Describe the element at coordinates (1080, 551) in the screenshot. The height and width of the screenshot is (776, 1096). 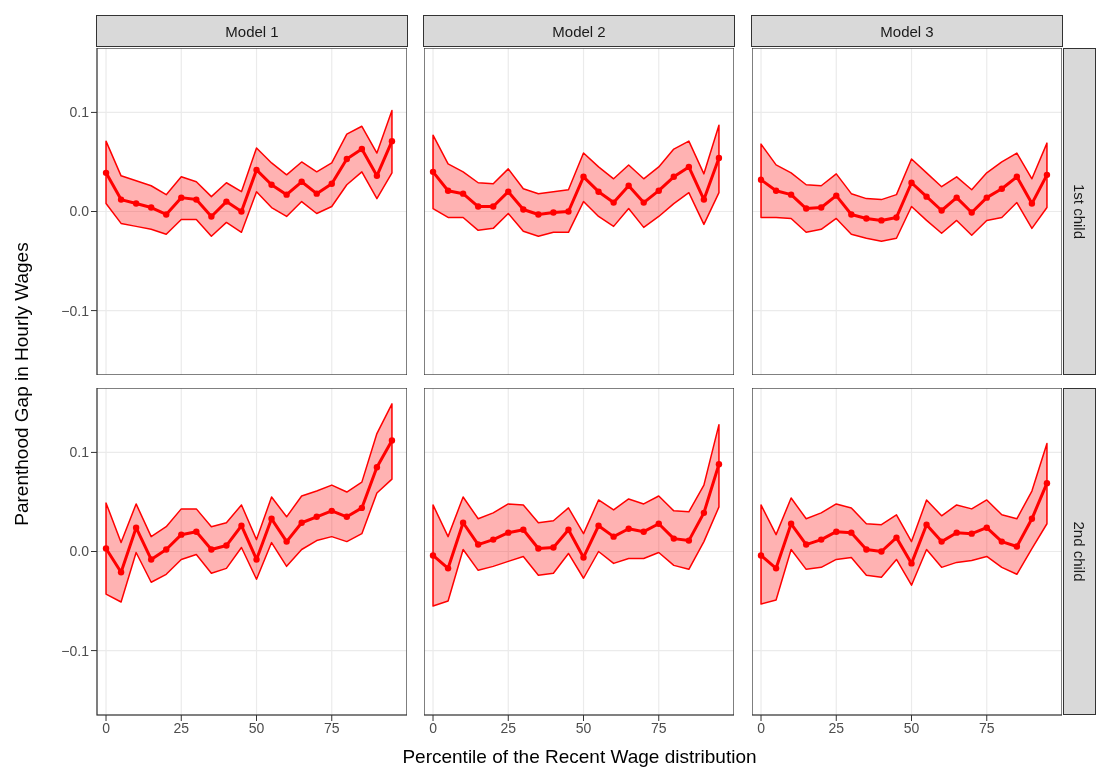
I see `y2-axis-title: 2nd child` at that location.